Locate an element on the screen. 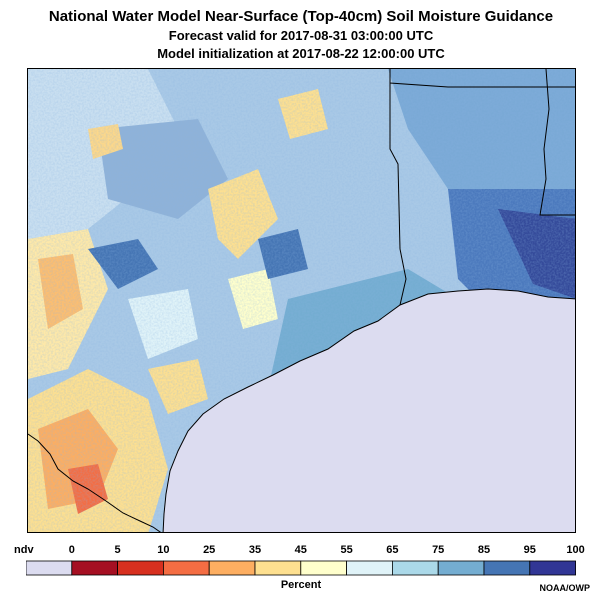 Image resolution: width=602 pixels, height=600 pixels. legend-tick-label: 100 is located at coordinates (575, 550).